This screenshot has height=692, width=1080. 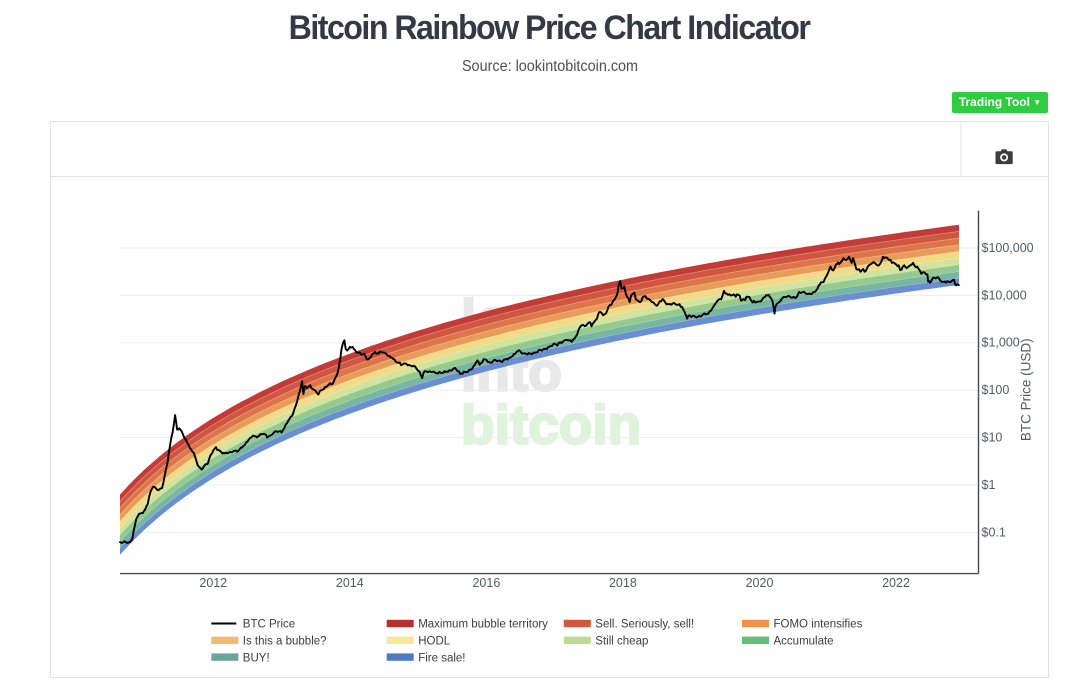 What do you see at coordinates (434, 642) in the screenshot?
I see `svg-text: HODL` at bounding box center [434, 642].